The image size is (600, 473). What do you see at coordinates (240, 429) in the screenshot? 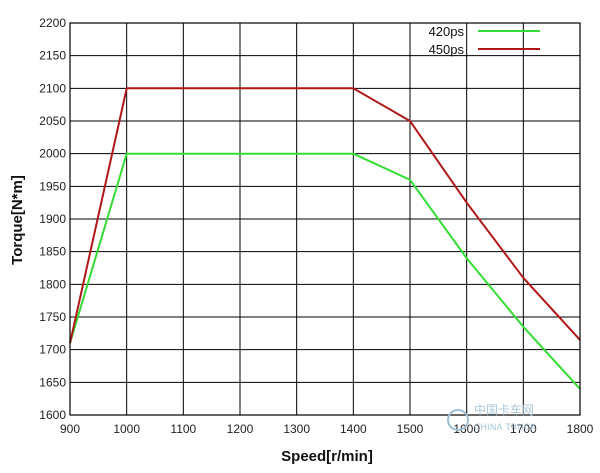
I see `x-tick-label: 1200` at bounding box center [240, 429].